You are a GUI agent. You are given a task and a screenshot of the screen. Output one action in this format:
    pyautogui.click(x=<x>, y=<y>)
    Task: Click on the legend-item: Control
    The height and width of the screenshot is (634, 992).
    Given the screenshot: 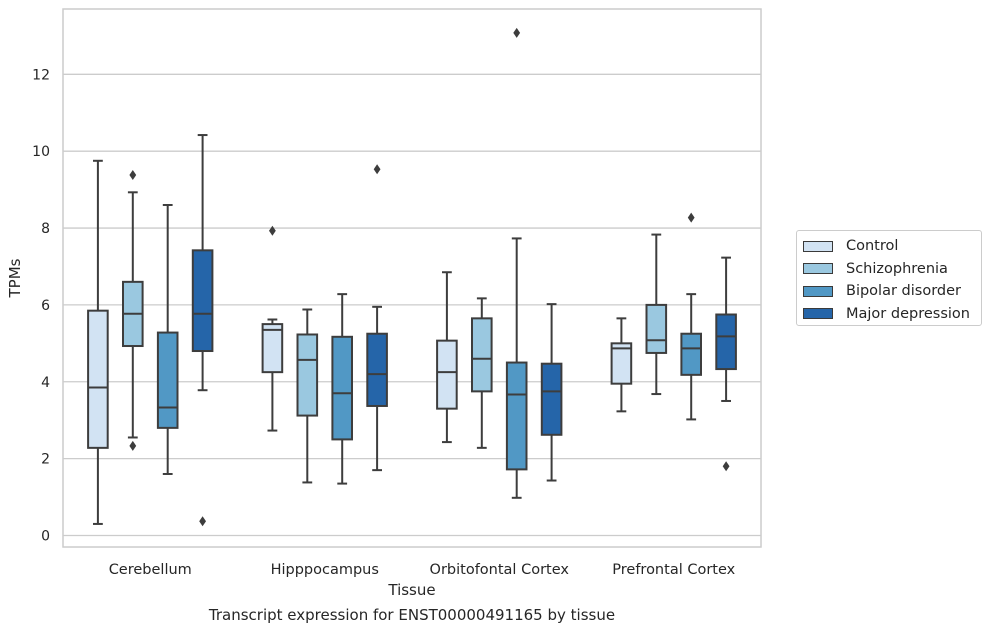 What is the action you would take?
    pyautogui.click(x=892, y=246)
    